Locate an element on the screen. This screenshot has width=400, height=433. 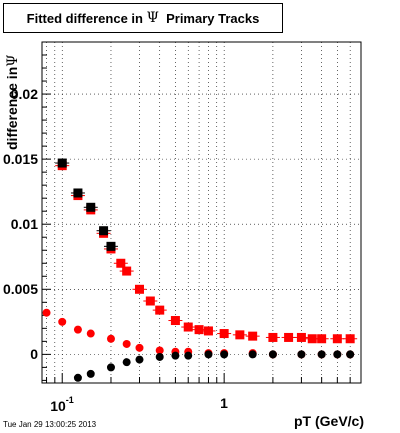
x-tick-label-exponent: -1 is located at coordinates (69, 400).